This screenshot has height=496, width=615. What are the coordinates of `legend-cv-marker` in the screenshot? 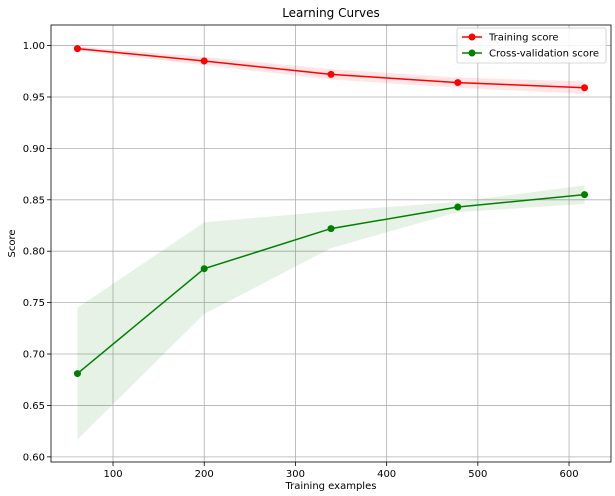 It's located at (472, 53).